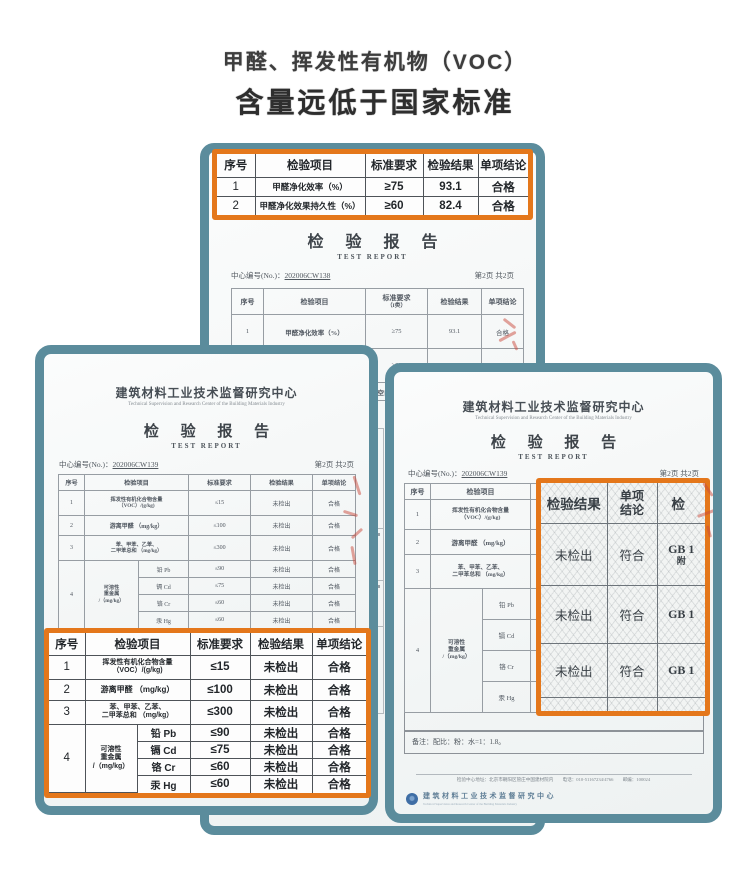  What do you see at coordinates (207, 586) in the screenshot?
I see `table-row: 镉 Cd ≤75 未检出 合格` at bounding box center [207, 586].